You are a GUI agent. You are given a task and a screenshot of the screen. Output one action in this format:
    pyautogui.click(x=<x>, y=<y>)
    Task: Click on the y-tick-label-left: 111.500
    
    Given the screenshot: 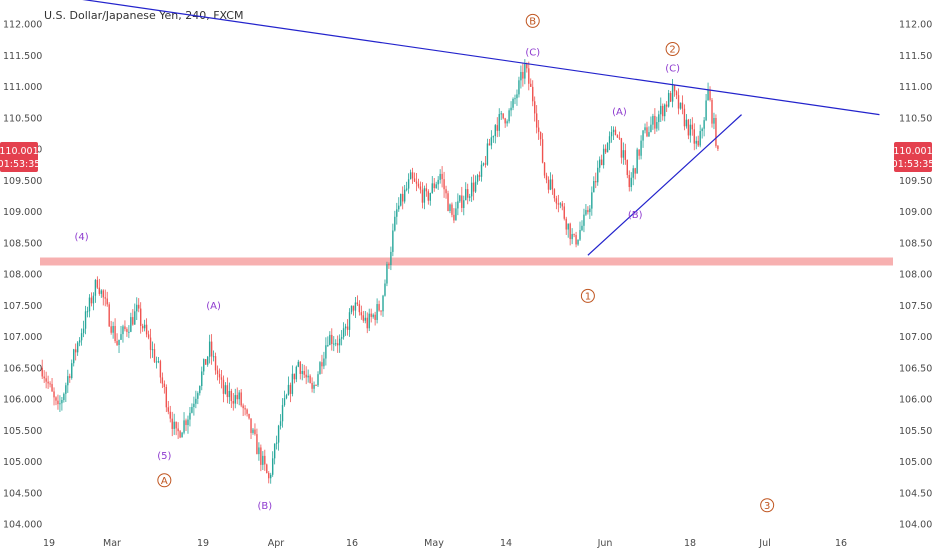 What is the action you would take?
    pyautogui.click(x=22, y=56)
    